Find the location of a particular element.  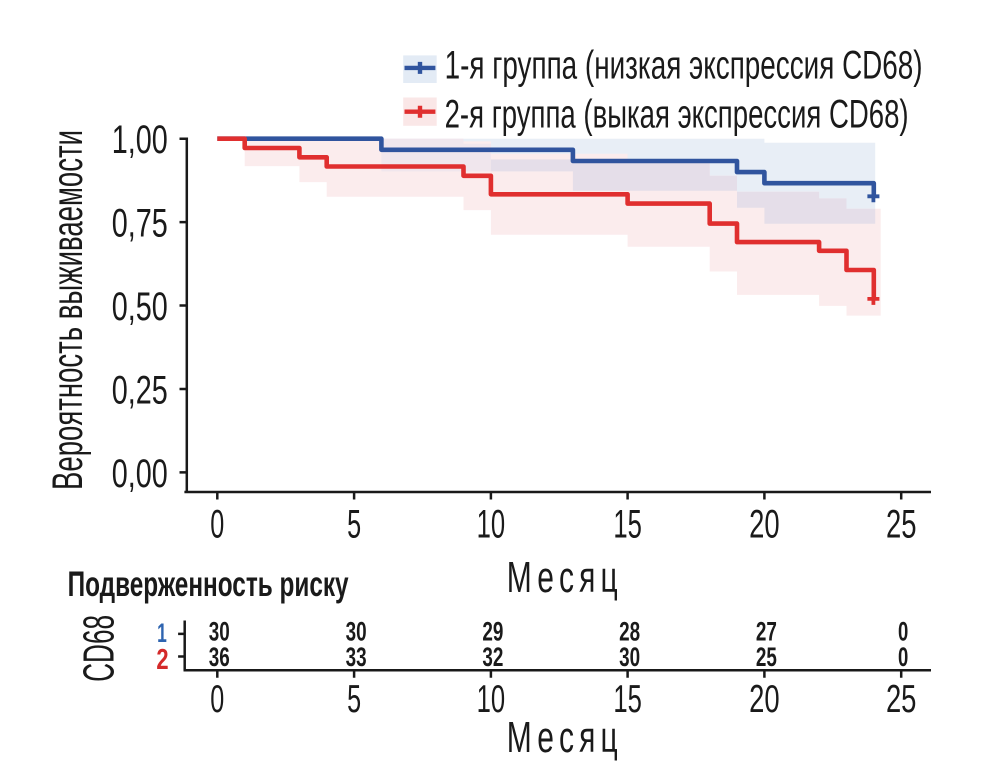

svg-text: 1,00 is located at coordinates (140, 140).